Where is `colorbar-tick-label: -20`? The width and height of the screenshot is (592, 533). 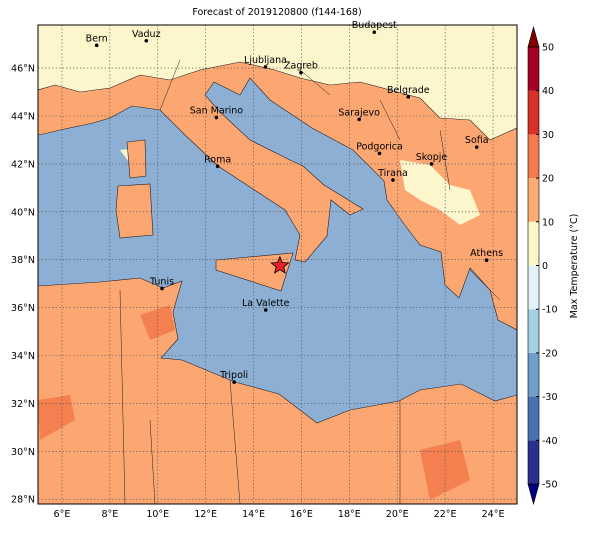 colorbar-tick-label: -20 is located at coordinates (550, 353).